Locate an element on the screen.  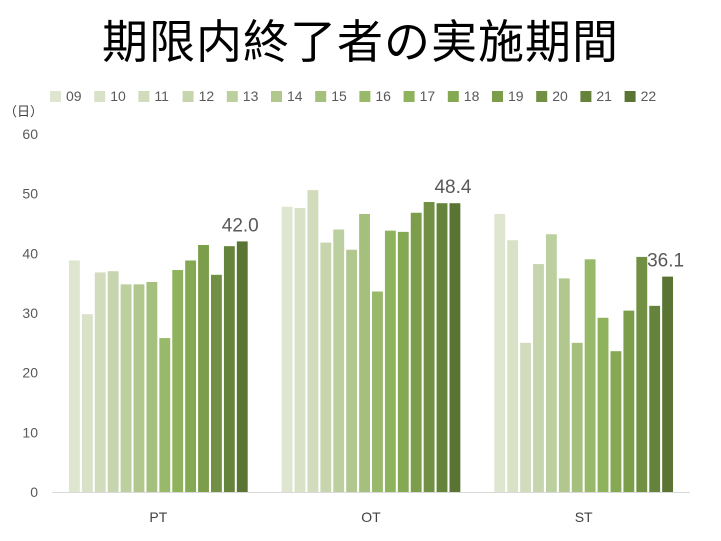
legend-label: 16 is located at coordinates (383, 96).